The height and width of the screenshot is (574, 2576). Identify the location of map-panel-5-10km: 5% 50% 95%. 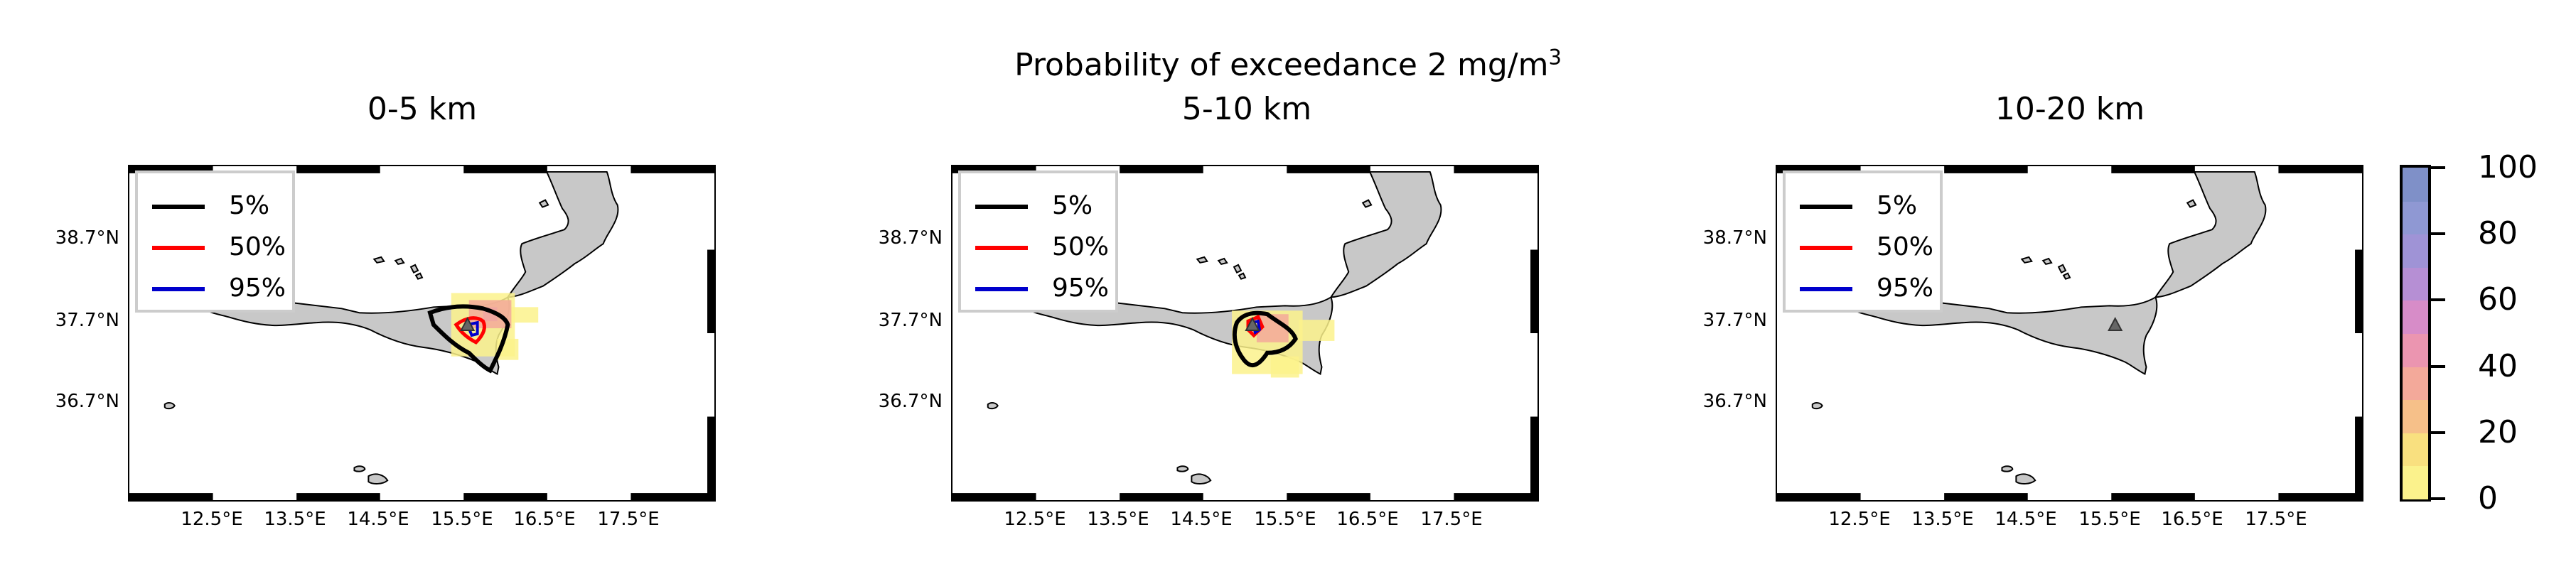
(1245, 333).